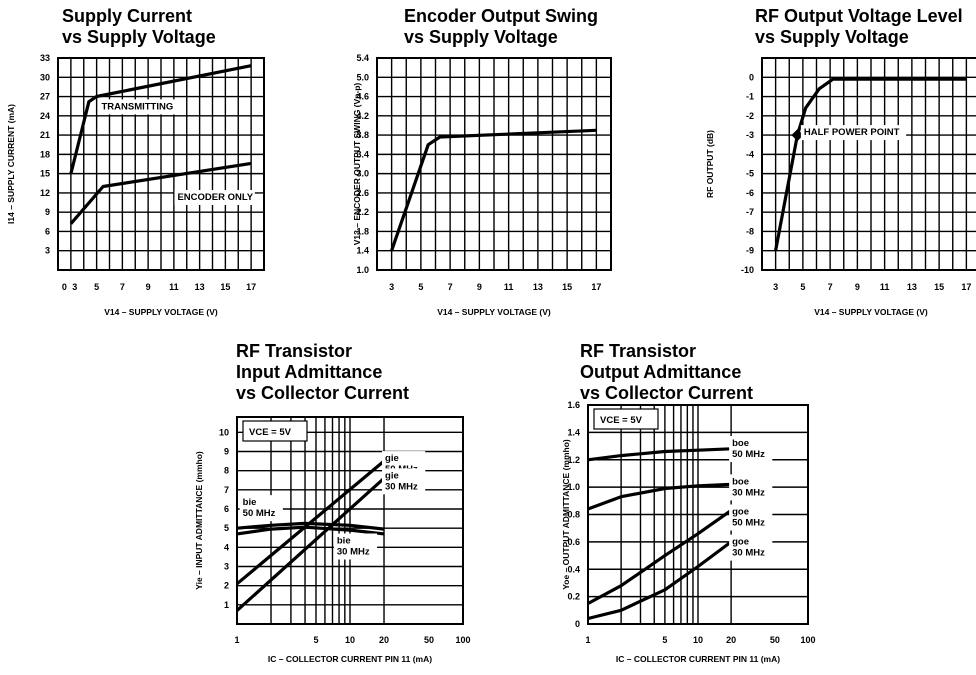  What do you see at coordinates (750, 174) in the screenshot?
I see `y-tick-label: -5` at bounding box center [750, 174].